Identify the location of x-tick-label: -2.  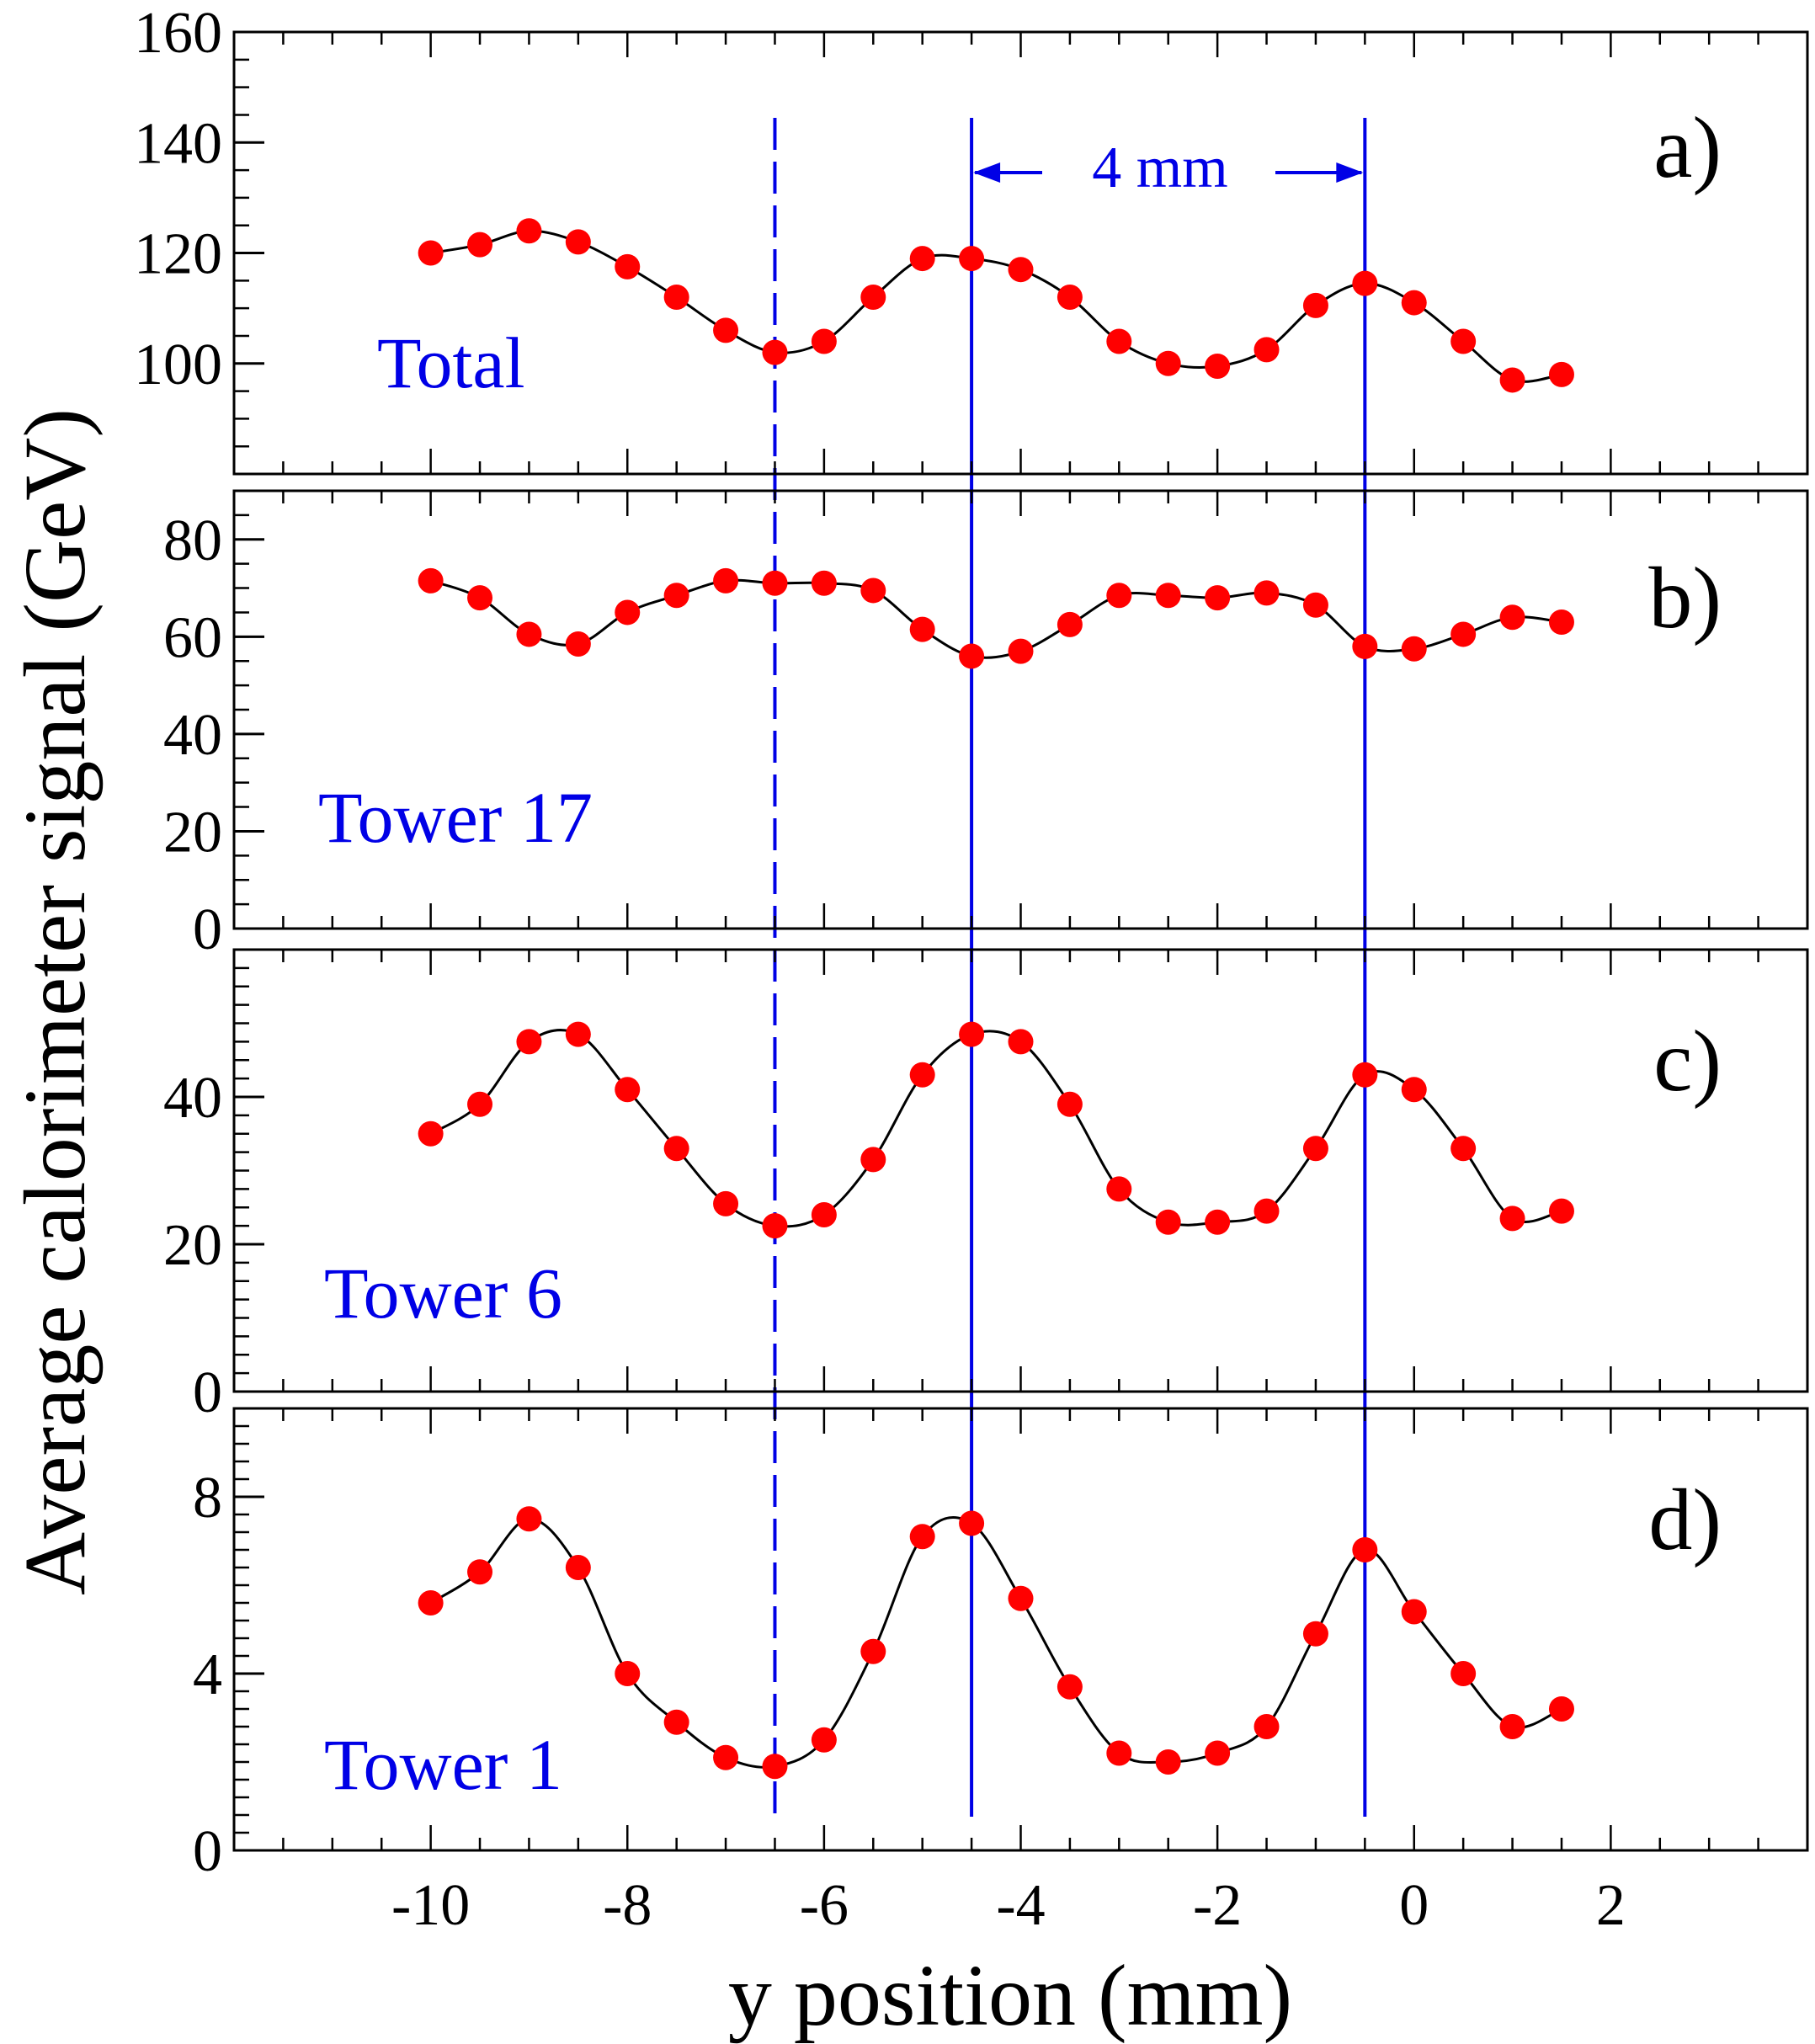
(1218, 1905).